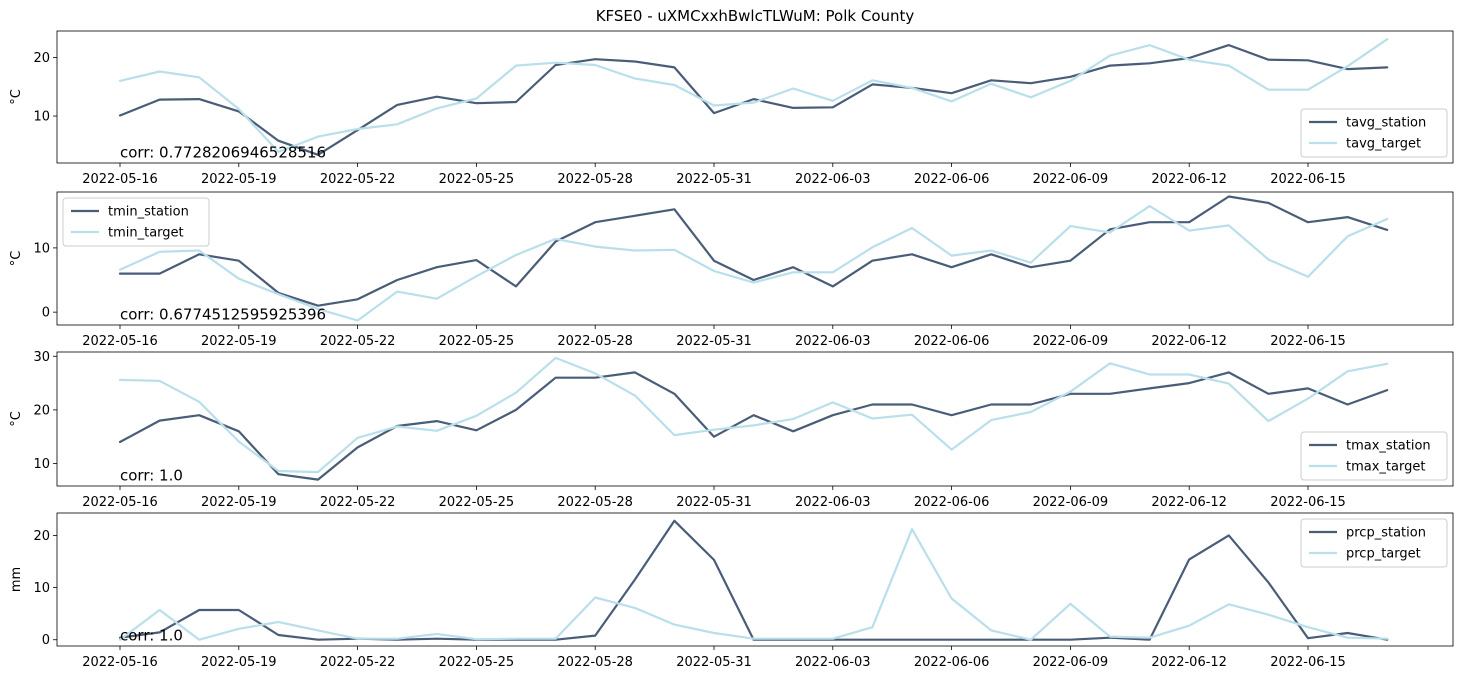 The height and width of the screenshot is (680, 1462). What do you see at coordinates (1385, 467) in the screenshot?
I see `legend-label: tmax_target` at bounding box center [1385, 467].